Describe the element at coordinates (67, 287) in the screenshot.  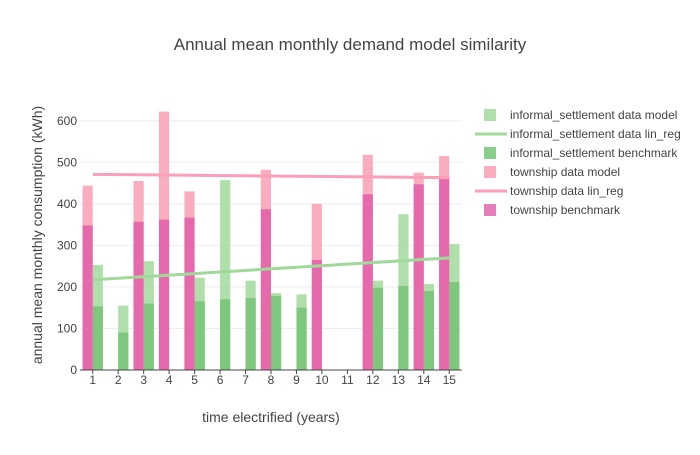
I see `y-tick-label: 200` at that location.